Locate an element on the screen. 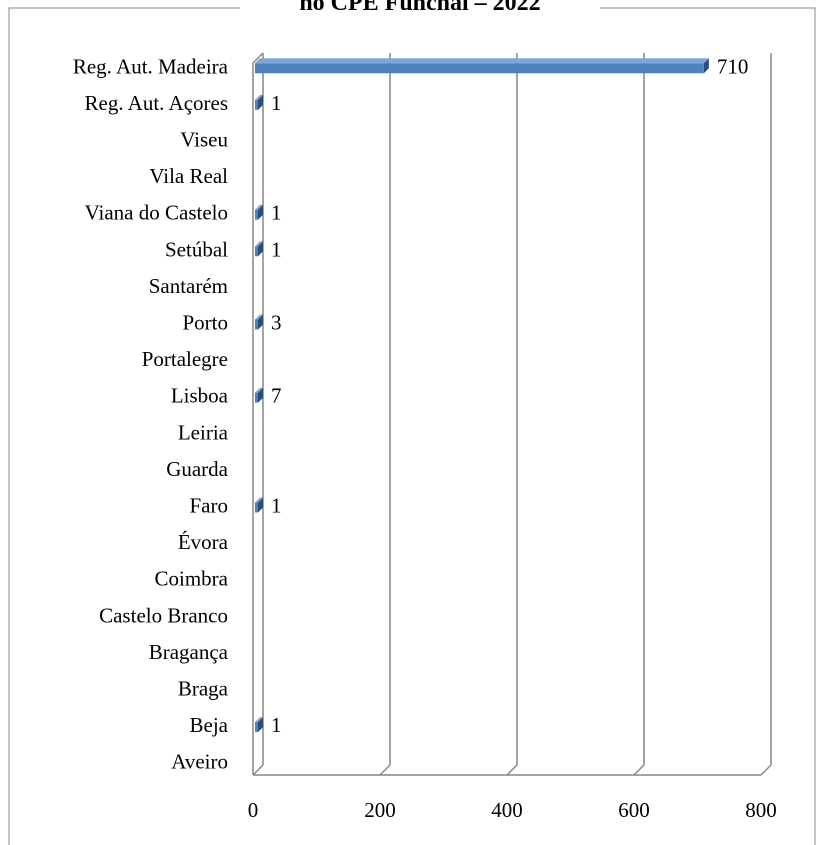  category-label: Aveiro is located at coordinates (199, 762).